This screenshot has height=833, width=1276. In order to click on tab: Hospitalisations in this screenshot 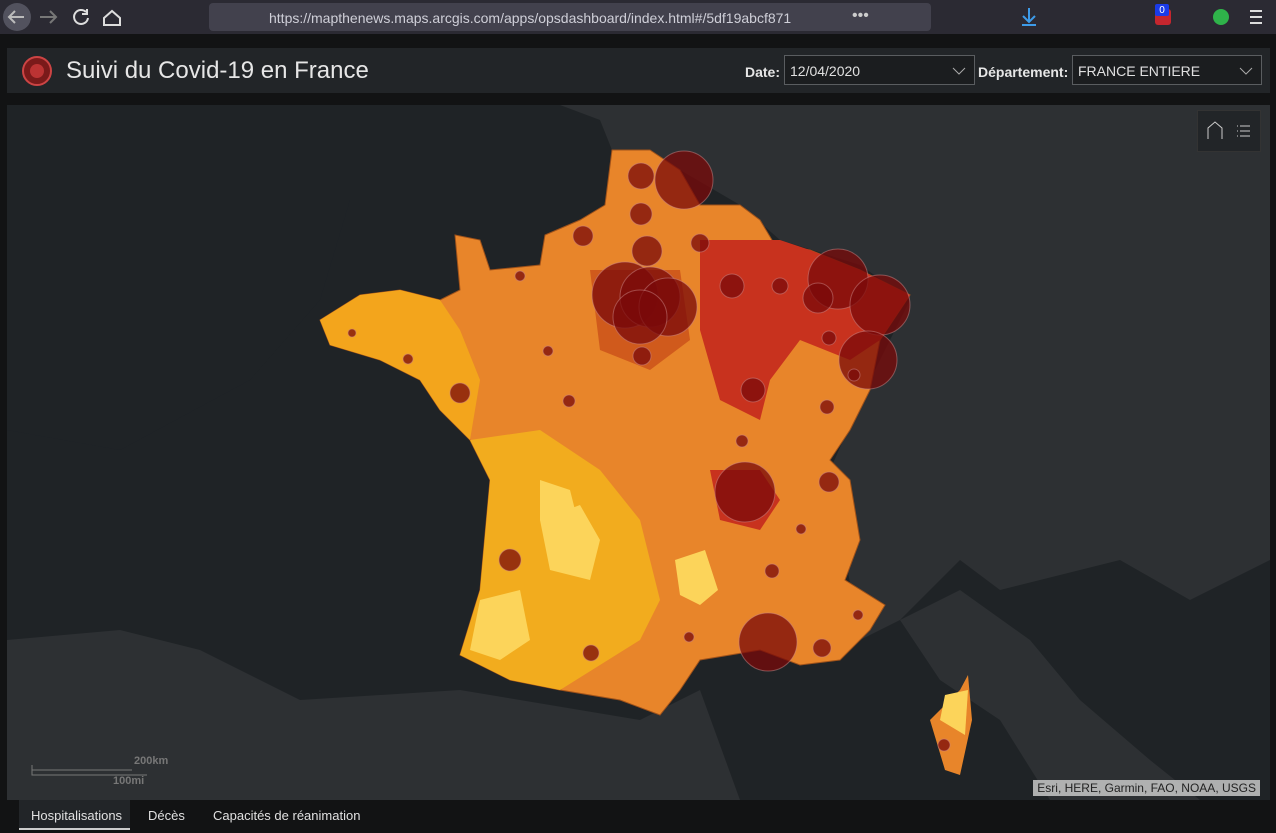, I will do `click(77, 815)`.